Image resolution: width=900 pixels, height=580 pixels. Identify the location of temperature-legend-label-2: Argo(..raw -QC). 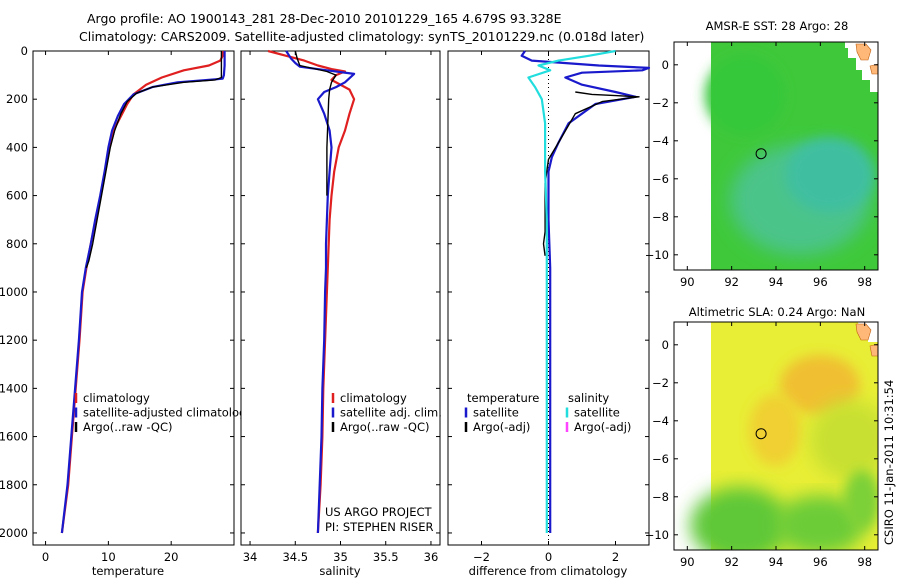
(128, 427).